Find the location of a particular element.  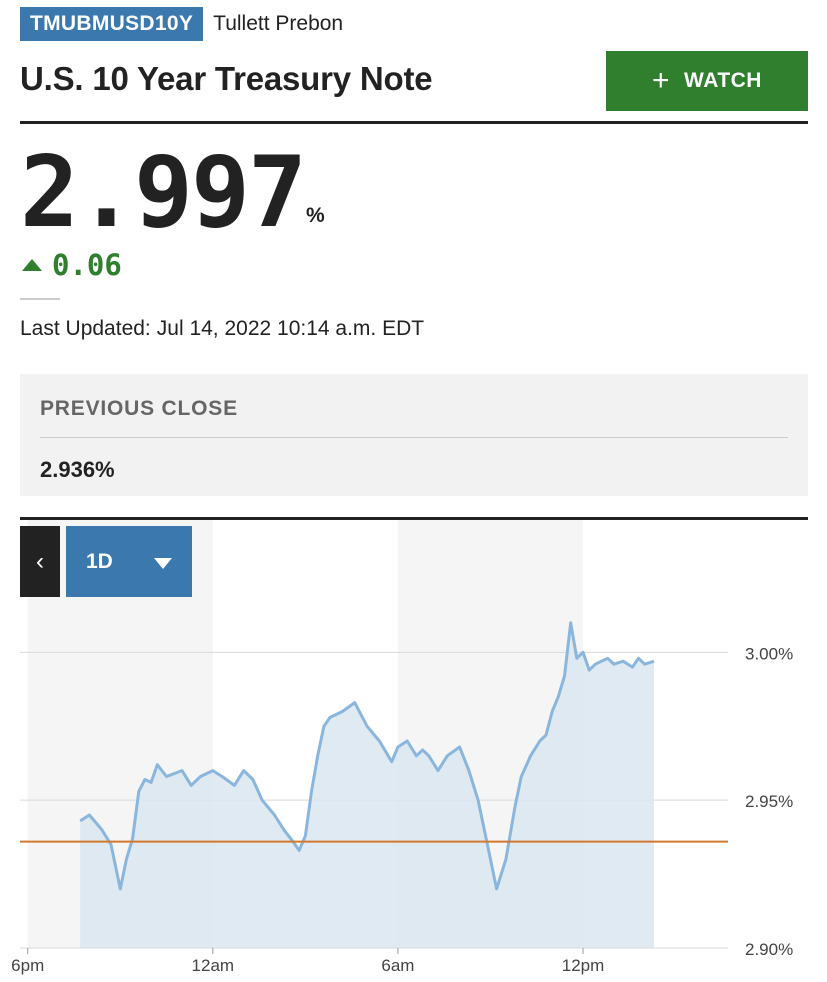

chevron-down-icon is located at coordinates (163, 563).